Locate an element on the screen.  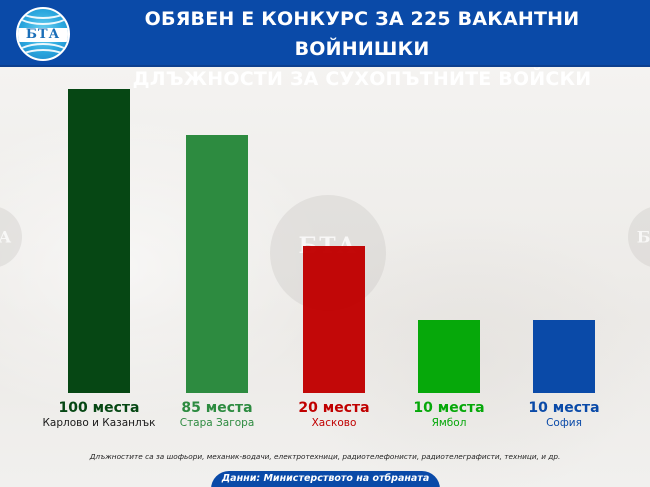
bar-haskovo is located at coordinates (334, 319).